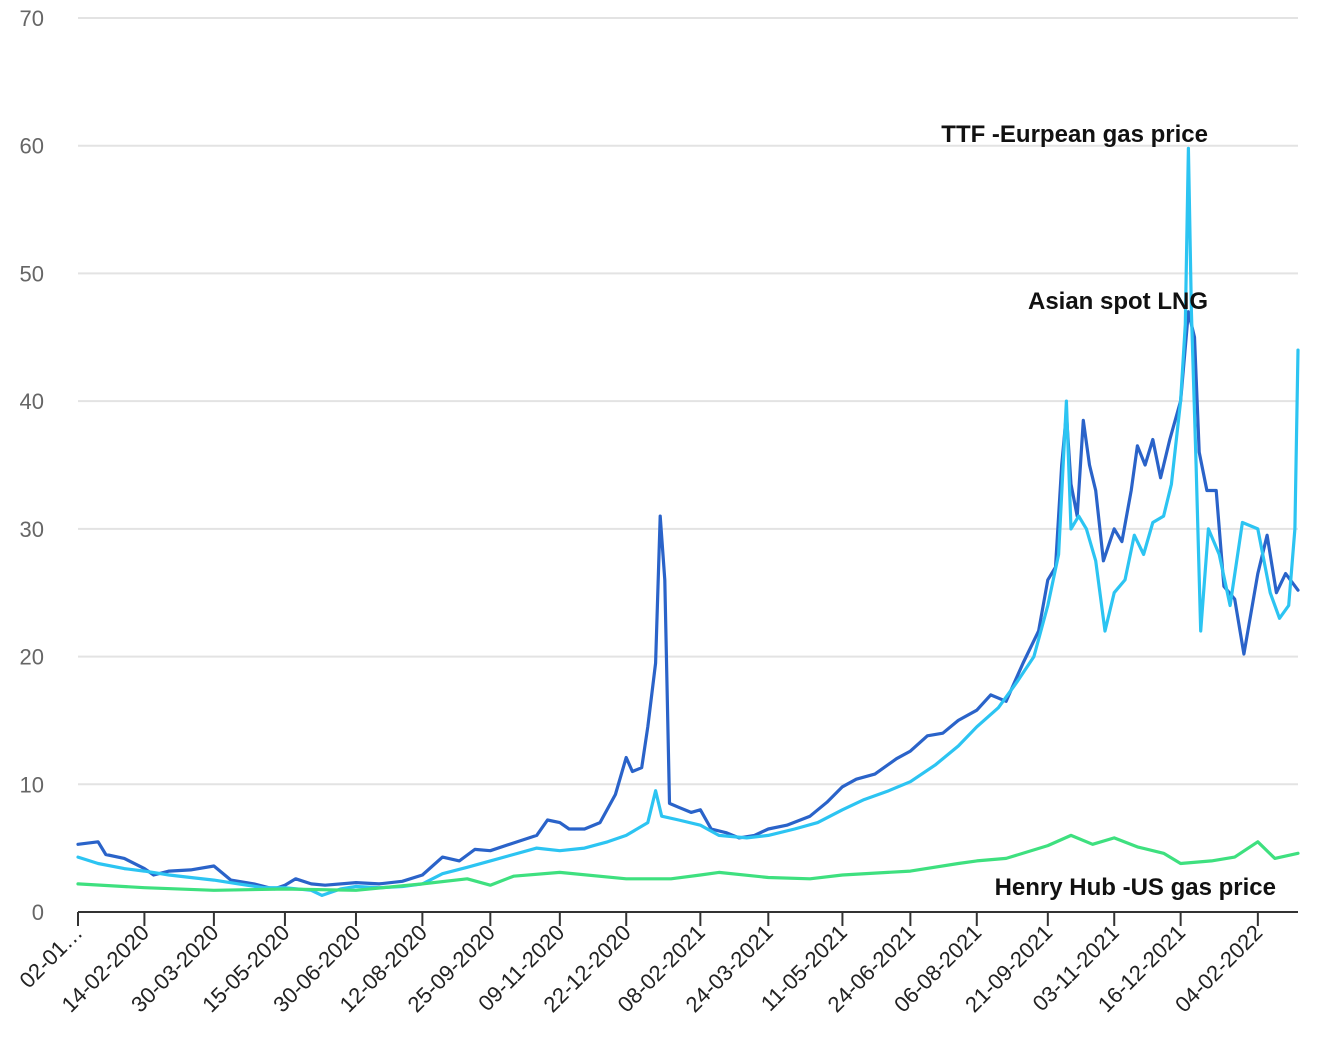  What do you see at coordinates (32, 401) in the screenshot?
I see `y-tick-label: 40` at bounding box center [32, 401].